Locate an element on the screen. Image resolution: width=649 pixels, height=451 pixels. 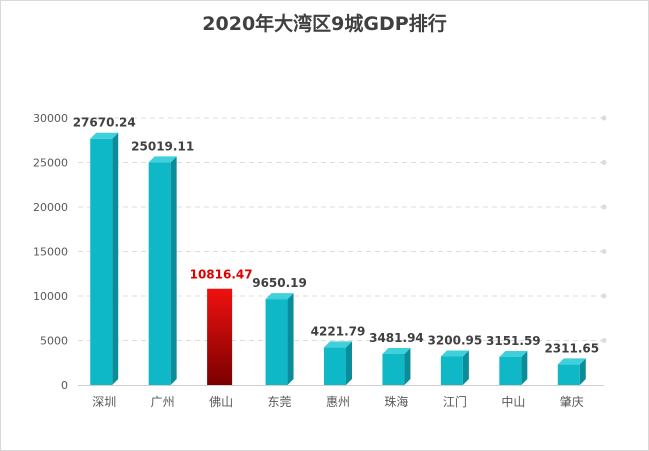
x-tick-label: 中山 is located at coordinates (513, 401).